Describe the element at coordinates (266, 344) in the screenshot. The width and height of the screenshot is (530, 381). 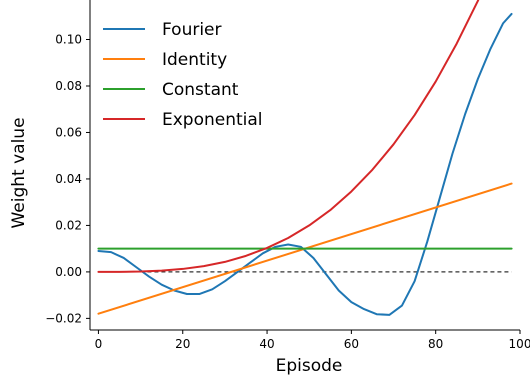
I see `x-tick-label: 40` at that location.